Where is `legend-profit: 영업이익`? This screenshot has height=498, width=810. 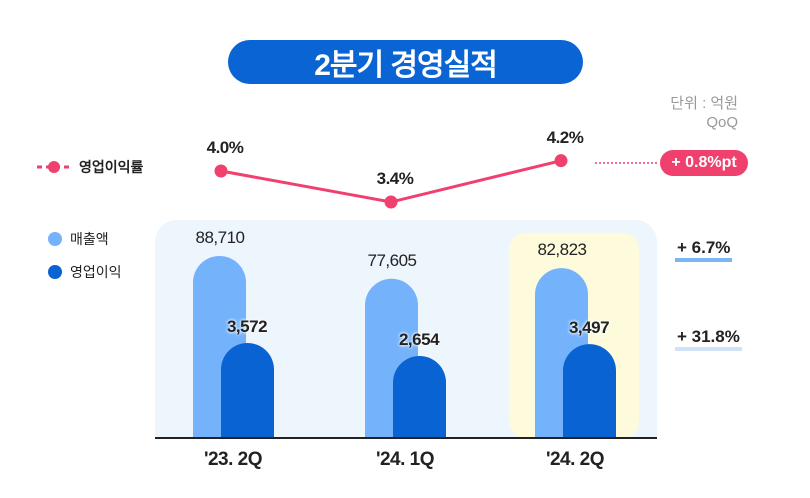 legend-profit: 영업이익 is located at coordinates (85, 272).